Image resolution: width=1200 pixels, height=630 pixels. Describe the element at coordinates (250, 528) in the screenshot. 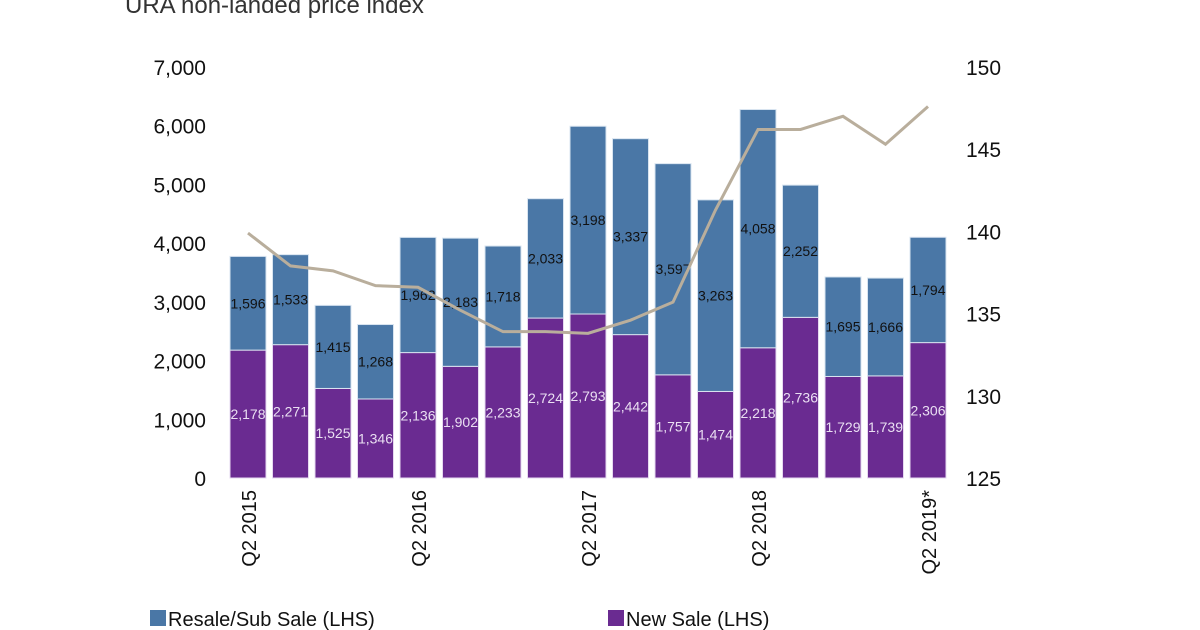

I see `x-tick-label: Q2 2015` at that location.